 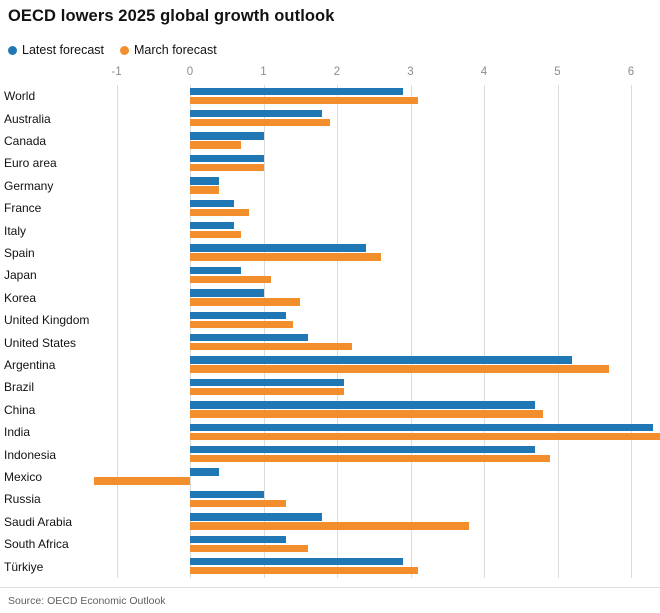 What do you see at coordinates (40, 342) in the screenshot?
I see `category-label: United States` at bounding box center [40, 342].